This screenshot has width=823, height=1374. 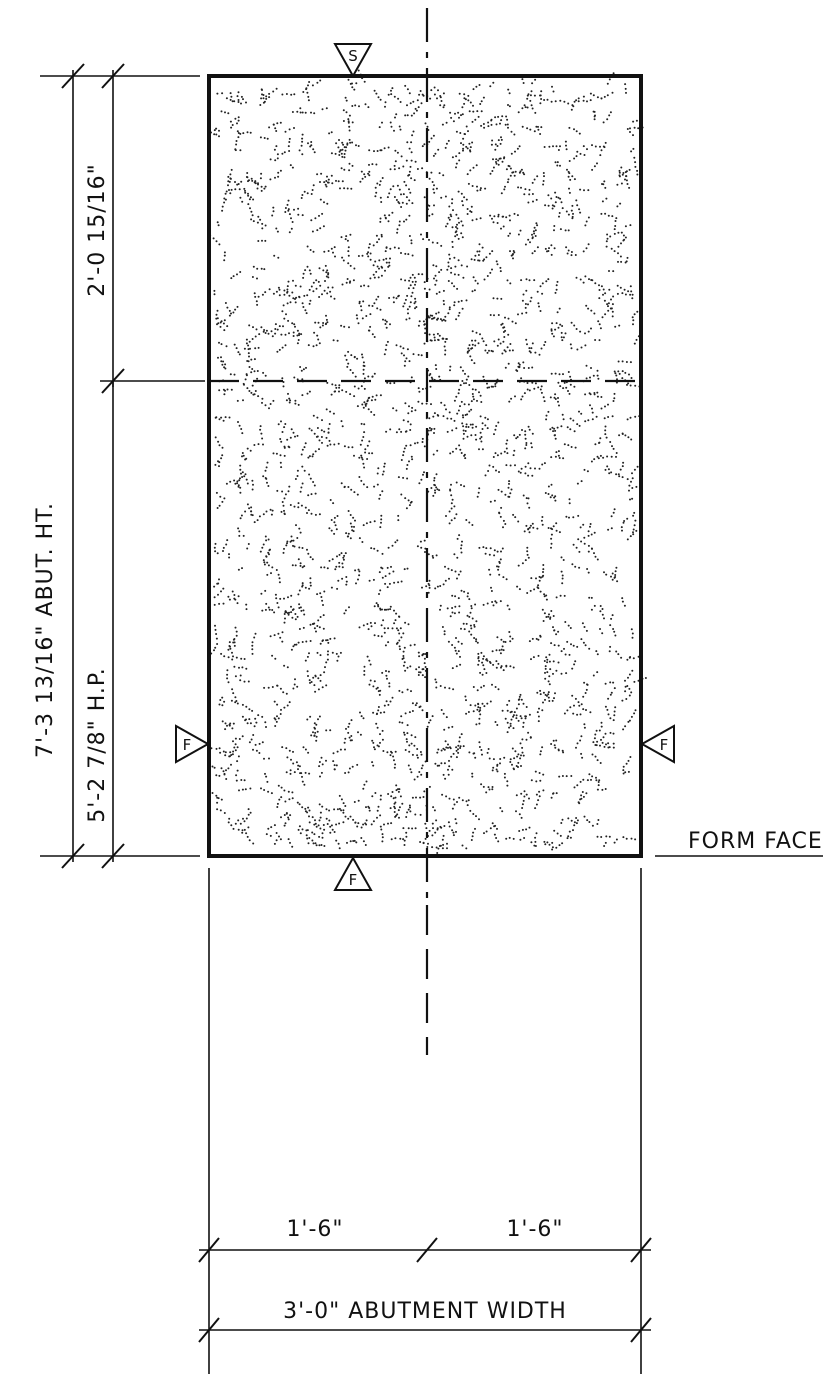 I want to click on overall-height-dimension, so click(x=120, y=466).